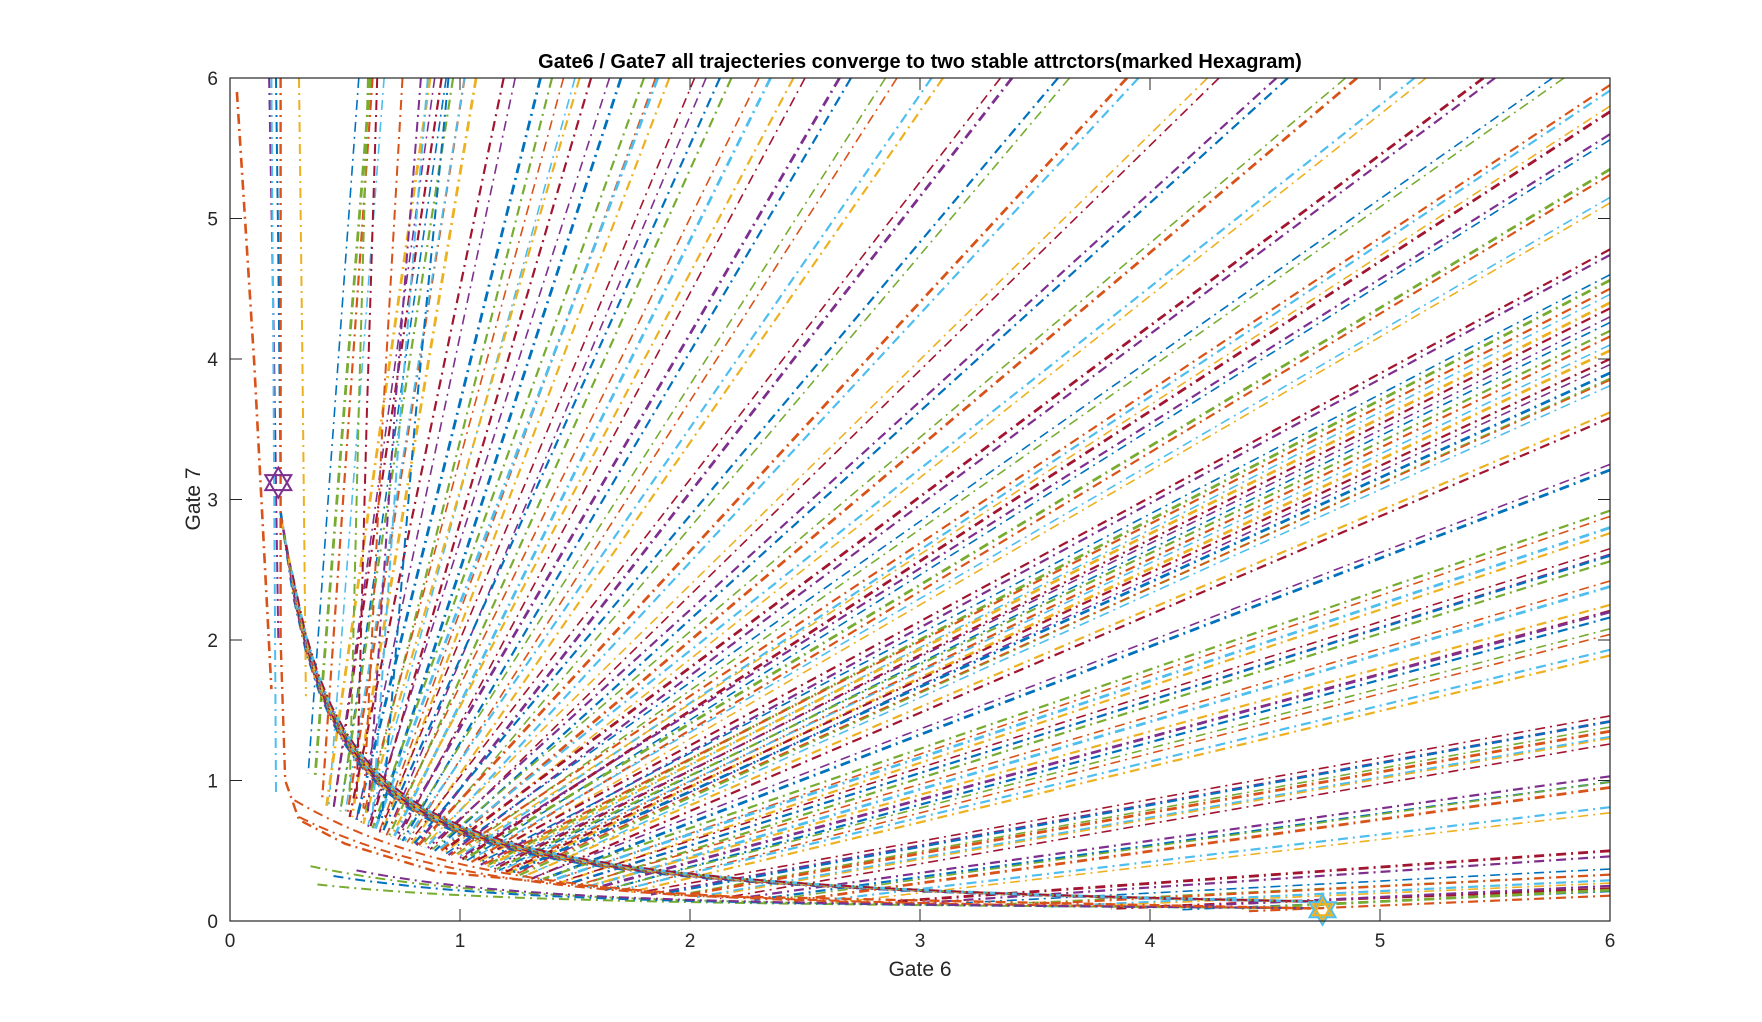 The height and width of the screenshot is (1022, 1762). I want to click on x-tick-label: 0, so click(230, 941).